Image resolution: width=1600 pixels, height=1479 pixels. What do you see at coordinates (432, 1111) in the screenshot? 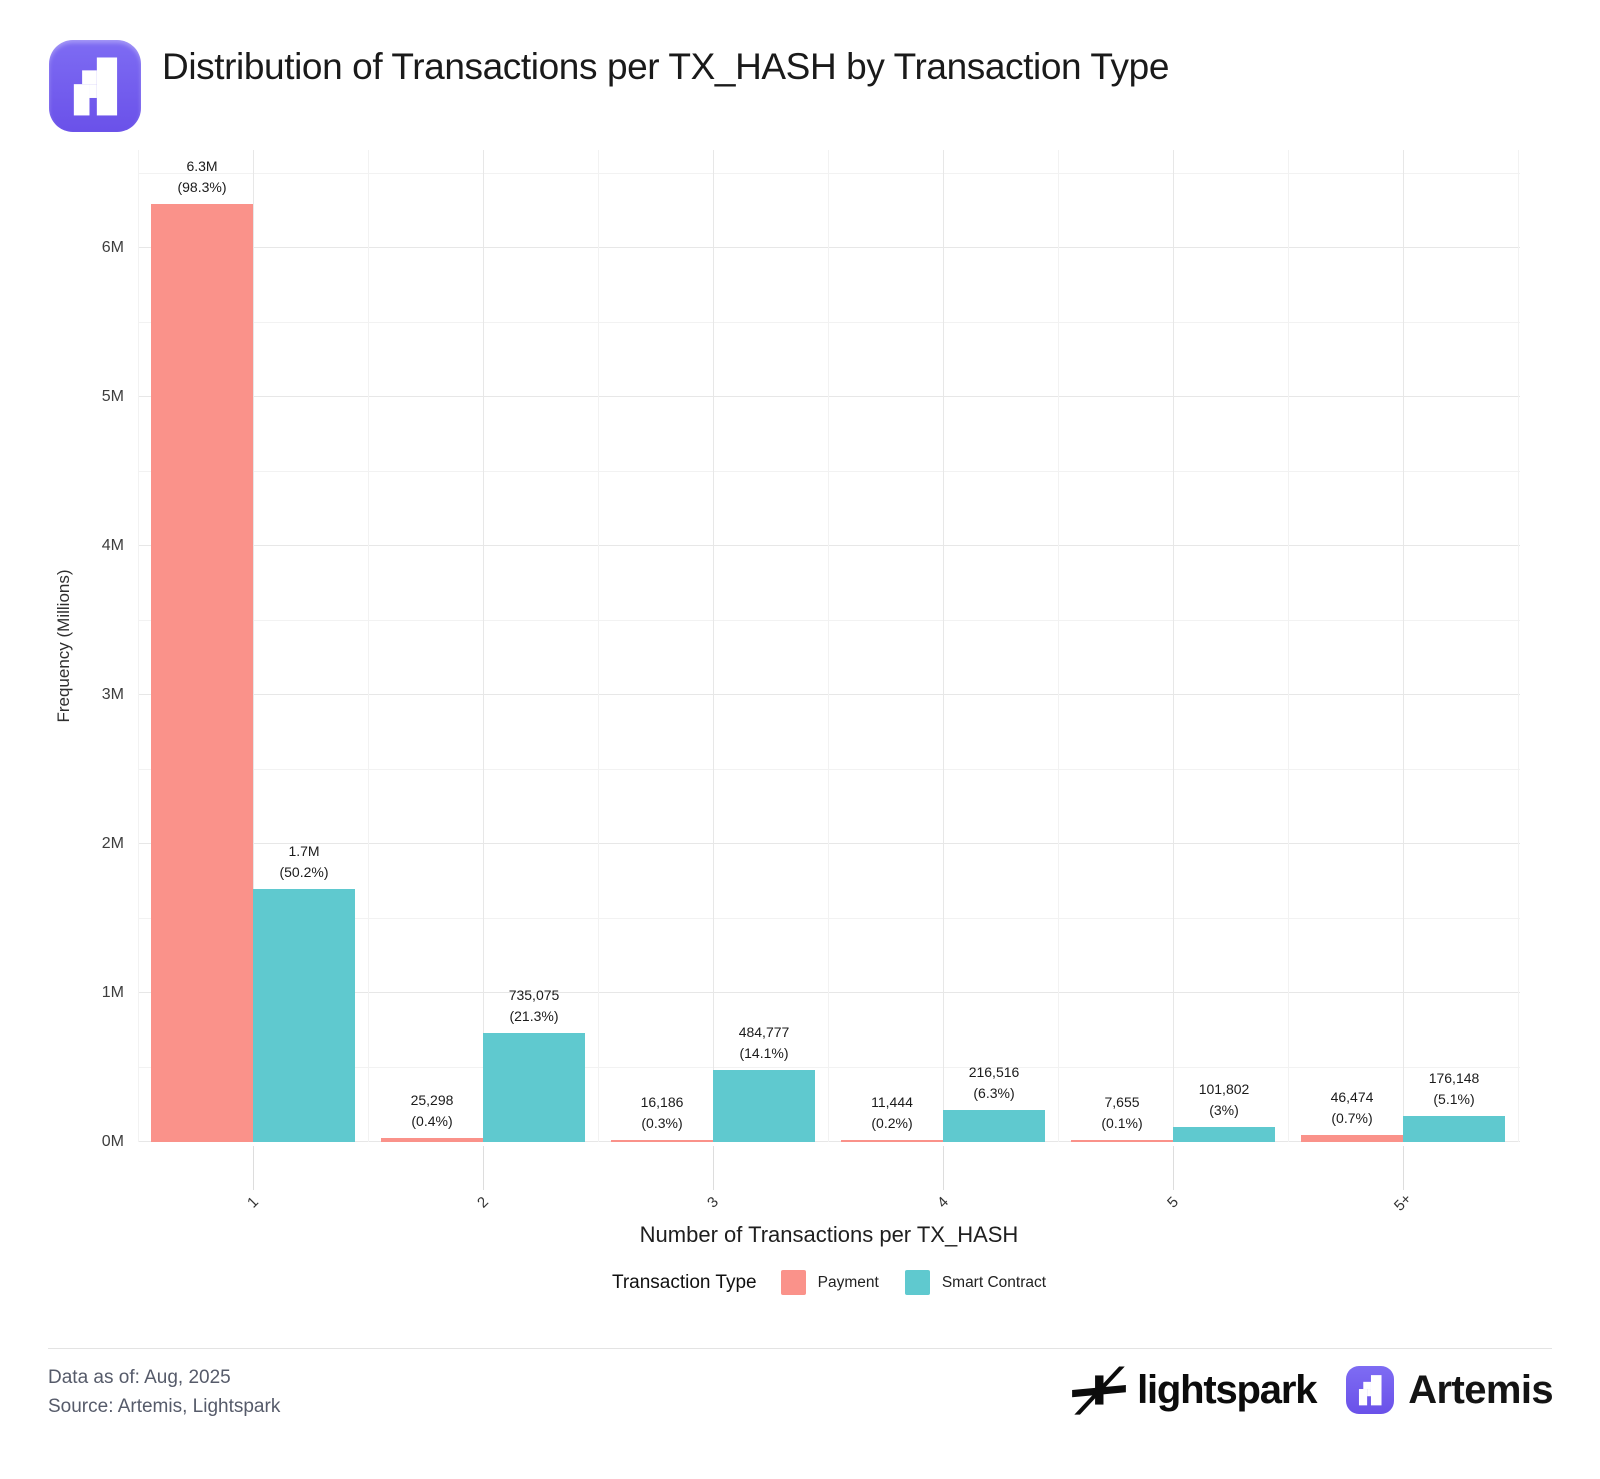
I see `bar-value-label: 25,298 (0.4%)` at bounding box center [432, 1111].